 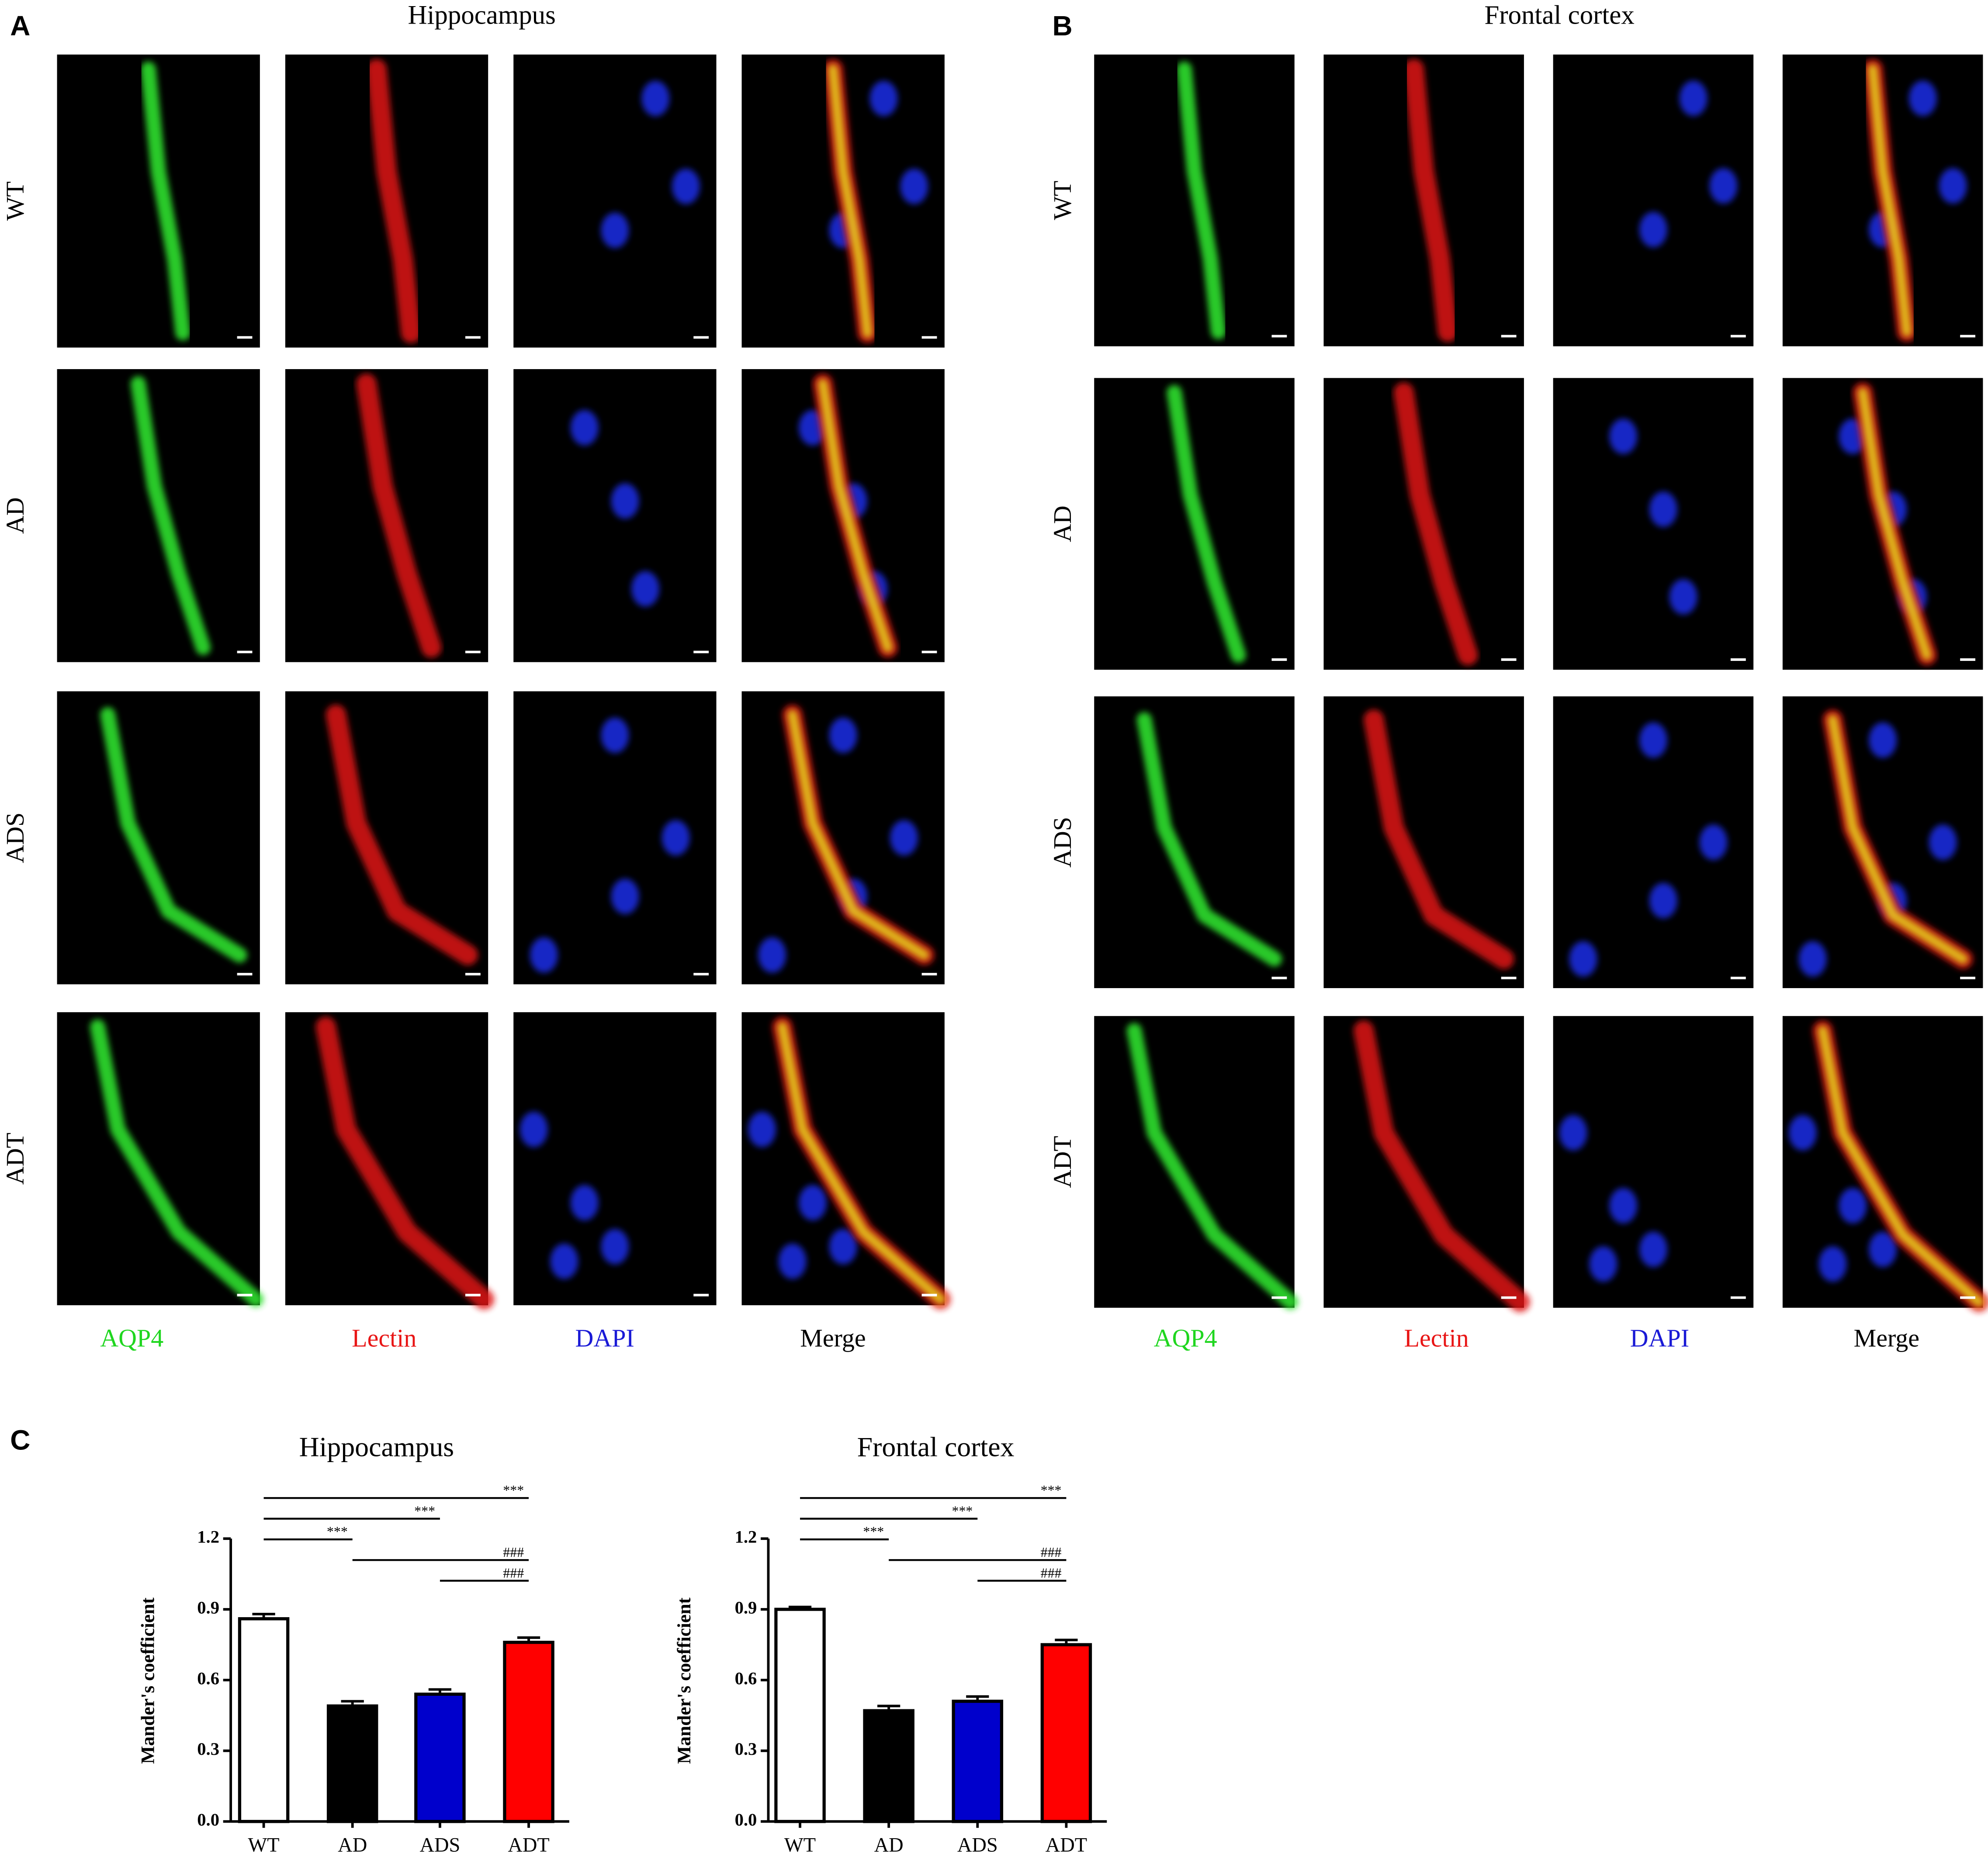 I want to click on panel-letter: C, so click(x=20, y=1440).